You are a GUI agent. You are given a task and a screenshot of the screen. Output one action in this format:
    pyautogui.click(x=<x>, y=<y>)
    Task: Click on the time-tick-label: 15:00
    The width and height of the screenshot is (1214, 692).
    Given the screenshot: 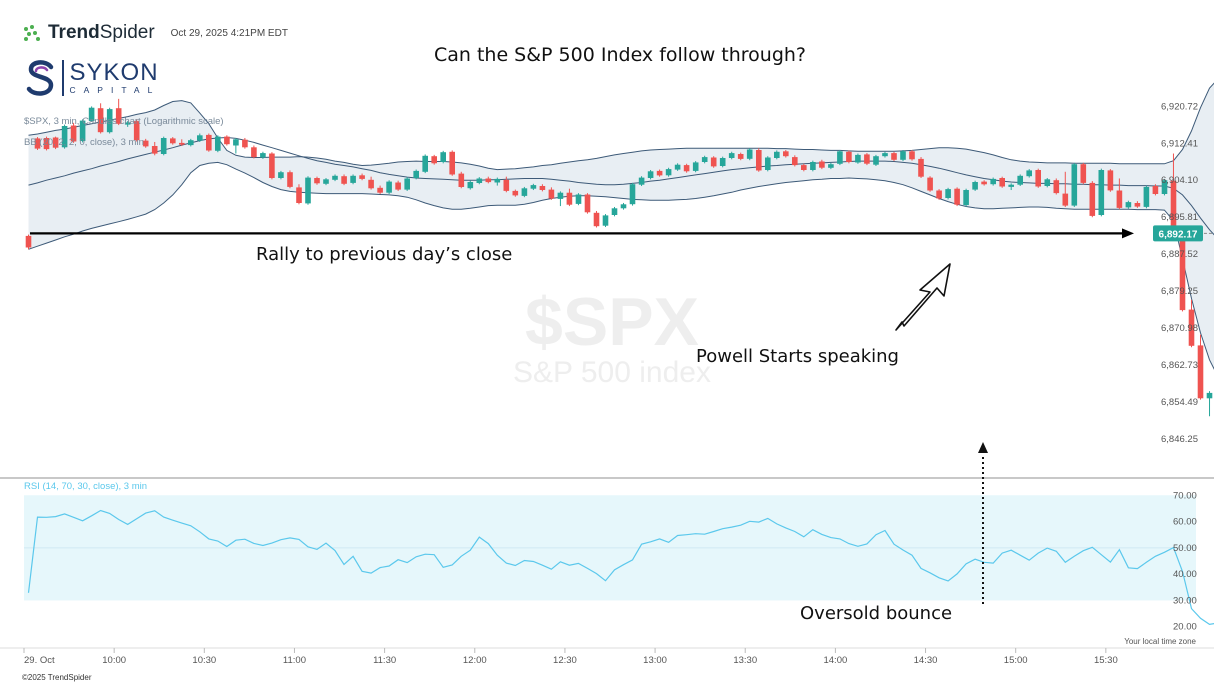 What is the action you would take?
    pyautogui.click(x=1016, y=660)
    